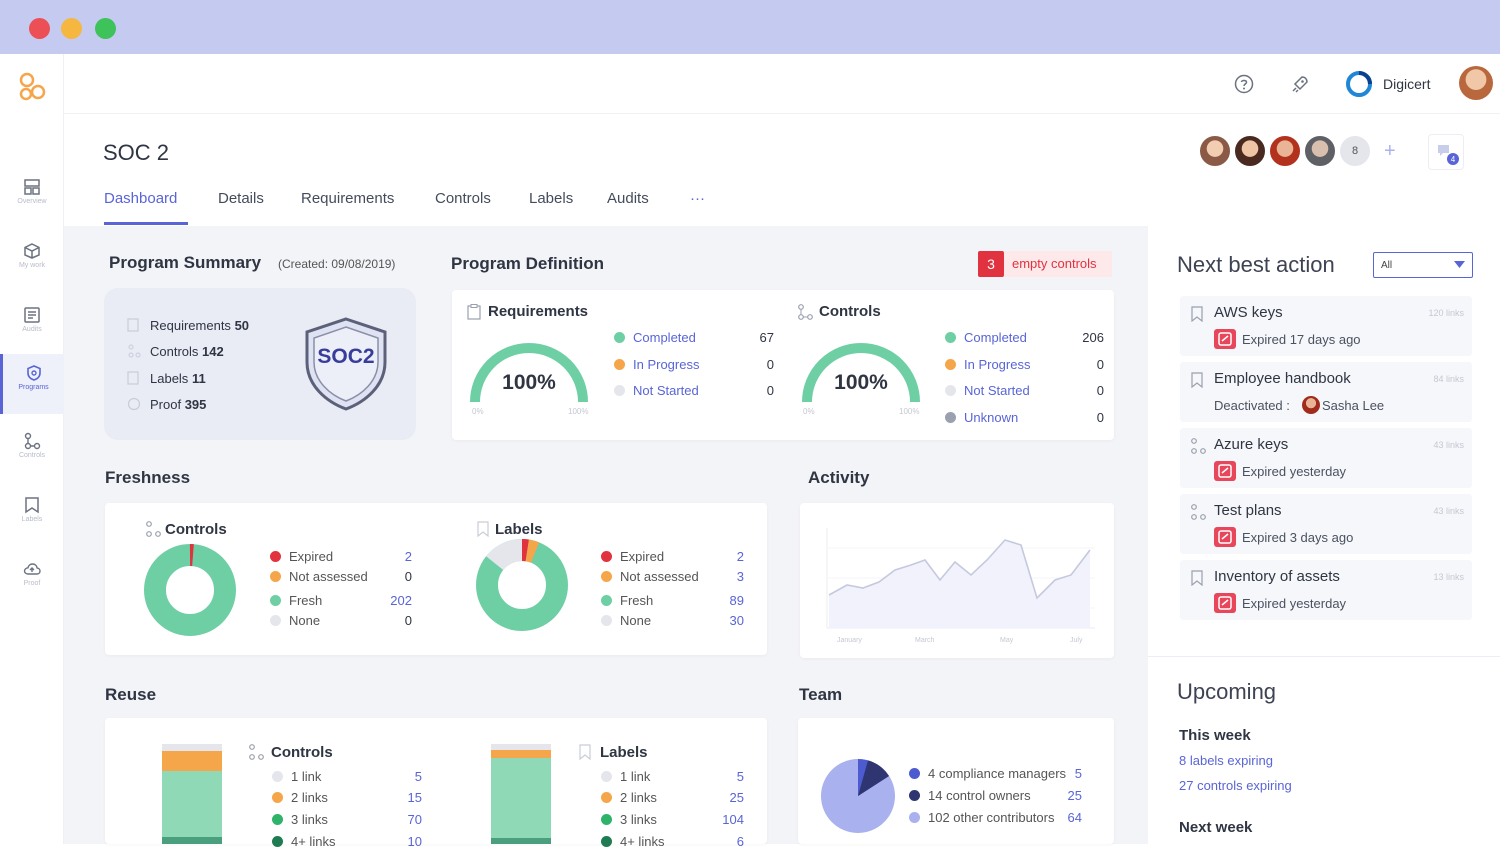 This screenshot has height=852, width=1500. What do you see at coordinates (991, 264) in the screenshot?
I see `empty-controls-count: 3` at bounding box center [991, 264].